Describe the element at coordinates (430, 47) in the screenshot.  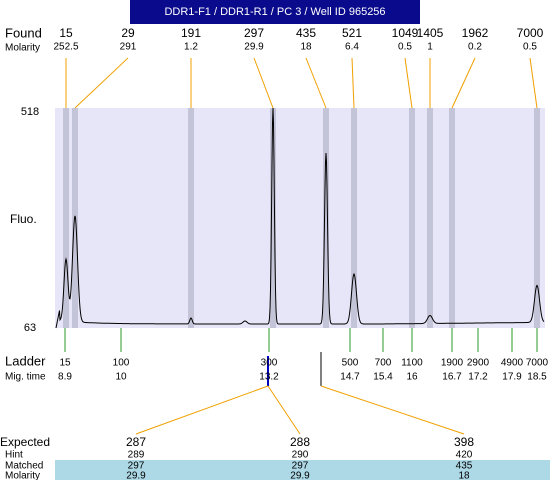
I see `found-molarity: 1` at that location.